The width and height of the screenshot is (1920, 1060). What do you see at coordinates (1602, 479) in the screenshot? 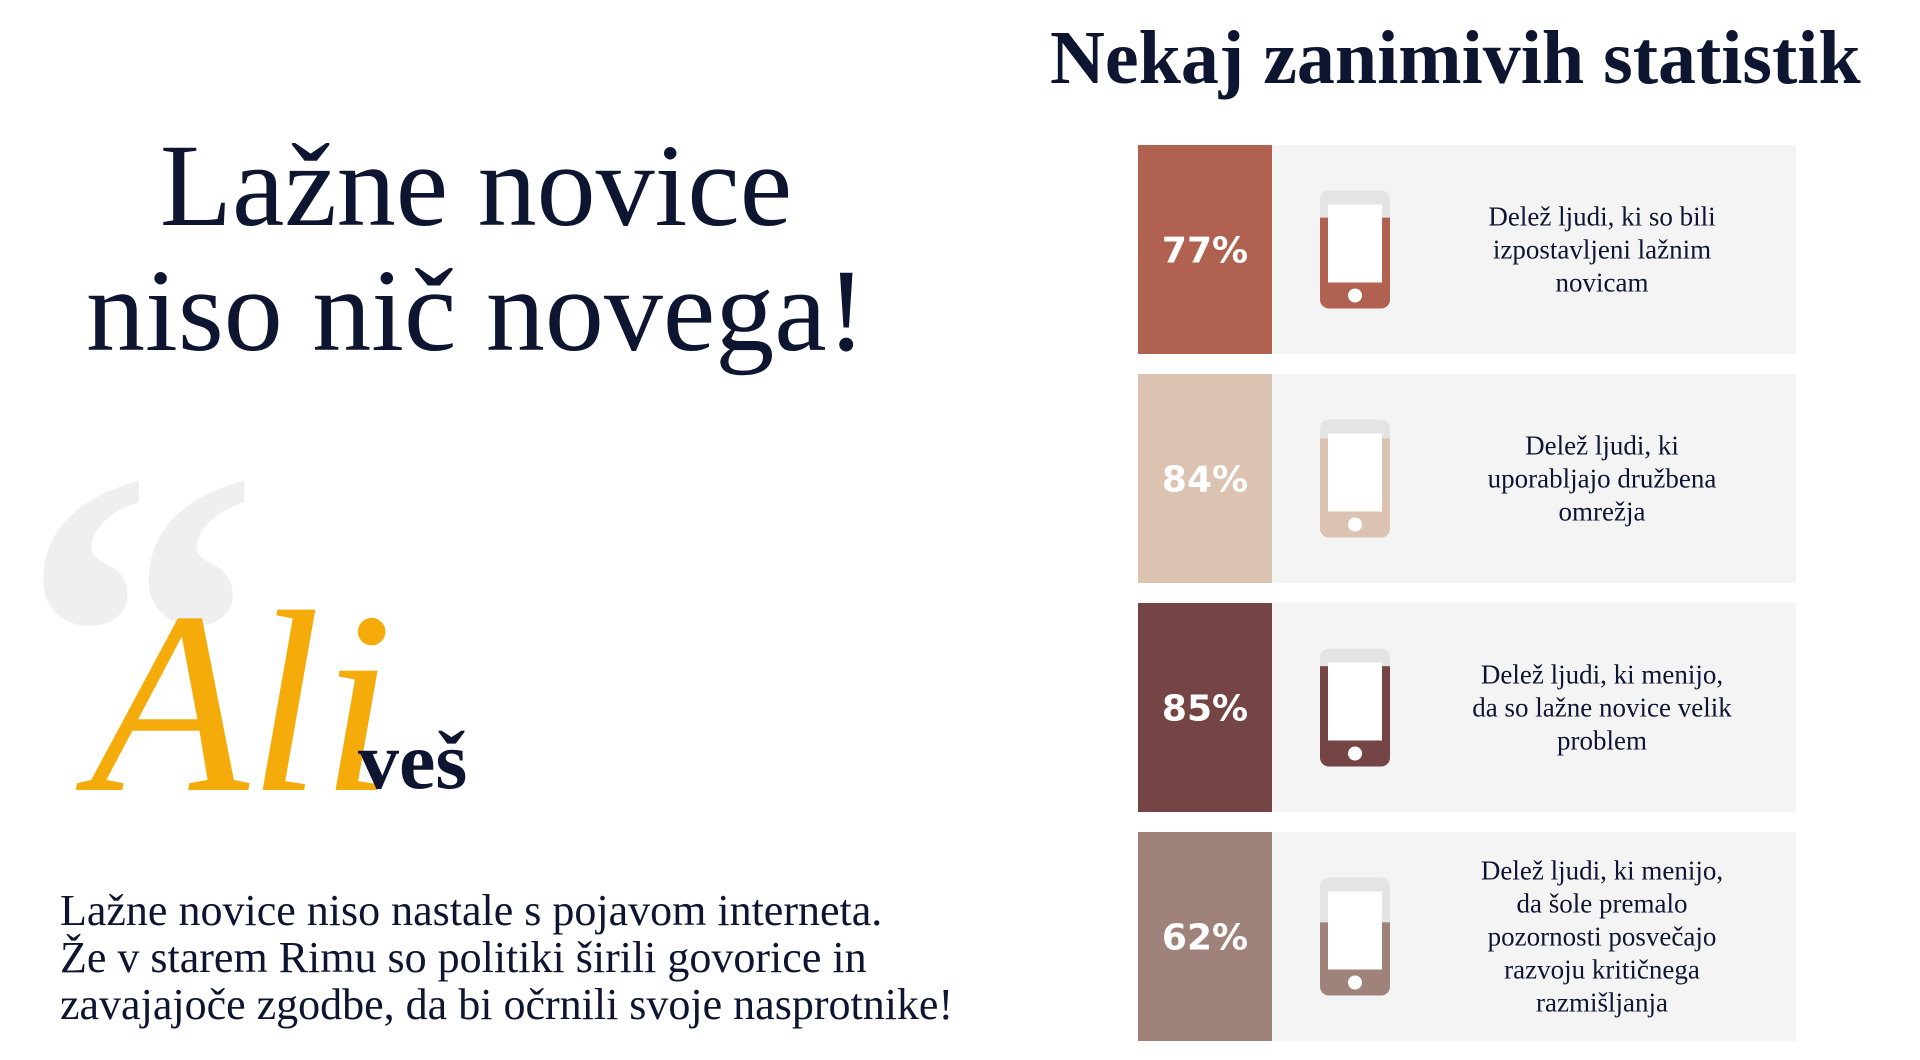
I see `stat-text: uporabljajo družbena` at bounding box center [1602, 479].